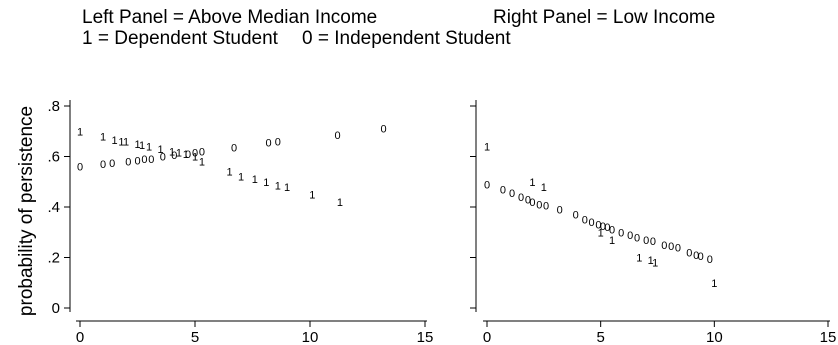 This screenshot has width=838, height=345. What do you see at coordinates (230, 17) in the screenshot?
I see `header-left-line1: Left Panel = Above Median Income` at bounding box center [230, 17].